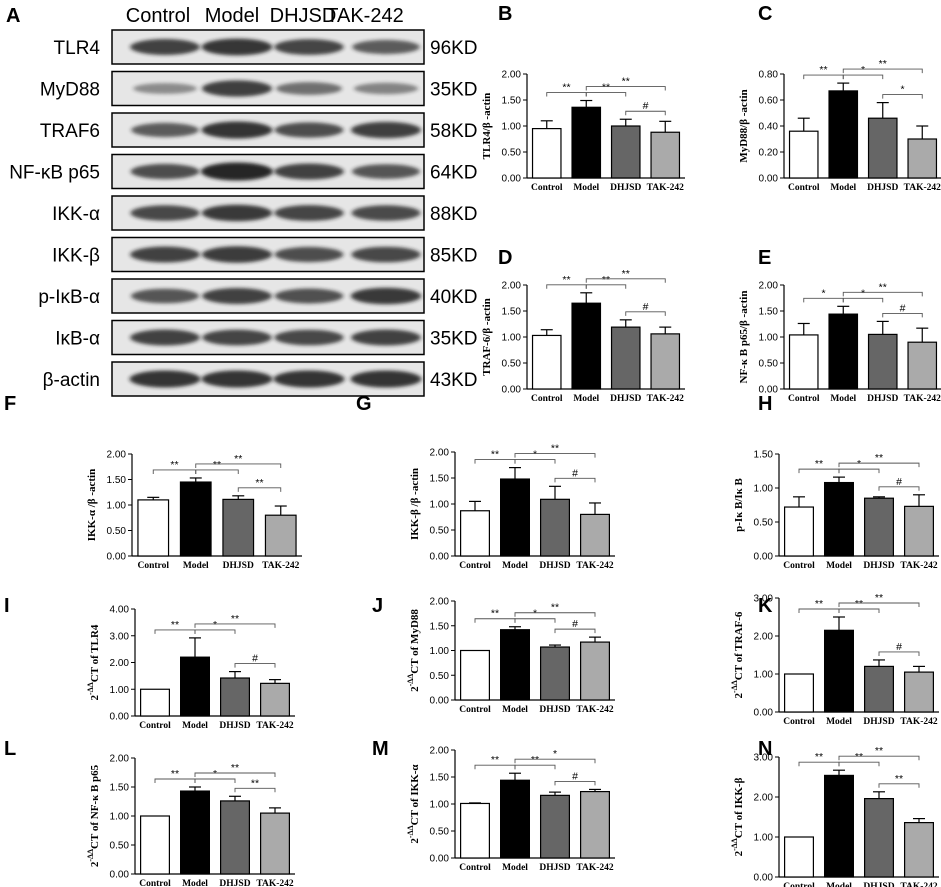 This screenshot has width=941, height=887. I want to click on blot-size-label: 85KD, so click(454, 256).